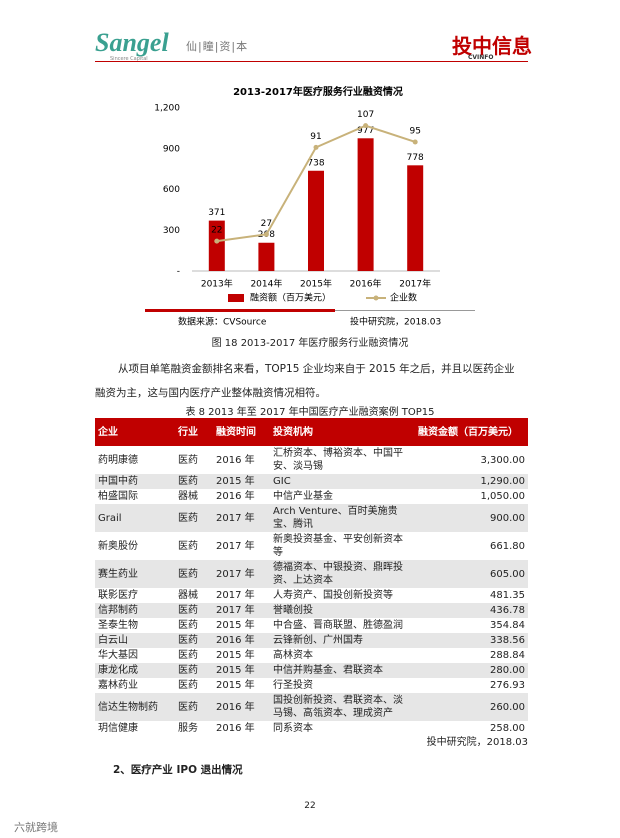 Image resolution: width=620 pixels, height=838 pixels. I want to click on table-cell: Arch Venture、百时美施贵宝、腾讯, so click(342, 518).